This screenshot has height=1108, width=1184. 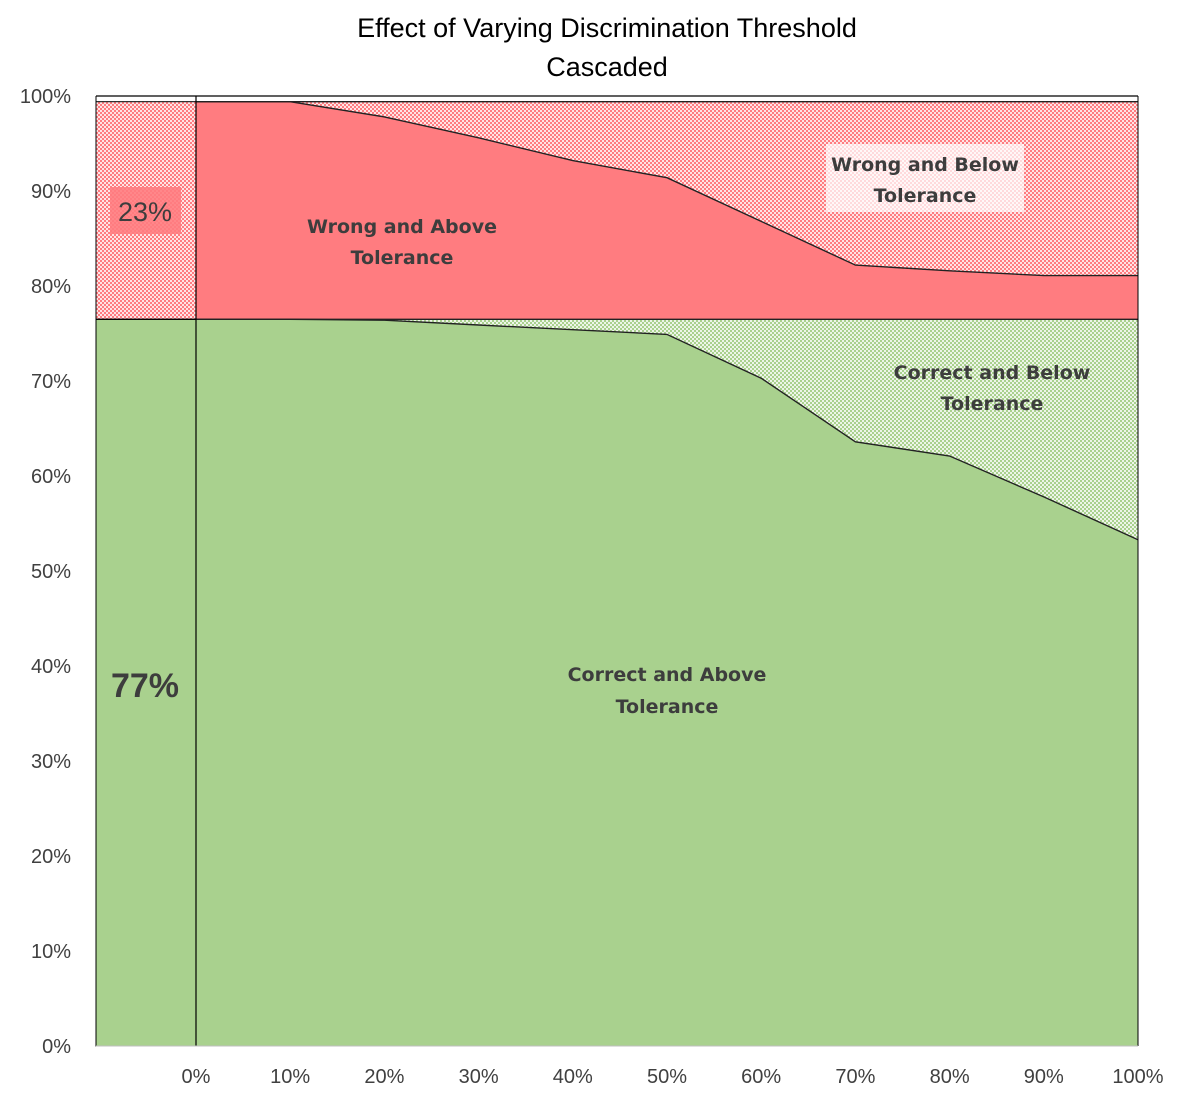 I want to click on y-tick-label: 60%, so click(x=51, y=477).